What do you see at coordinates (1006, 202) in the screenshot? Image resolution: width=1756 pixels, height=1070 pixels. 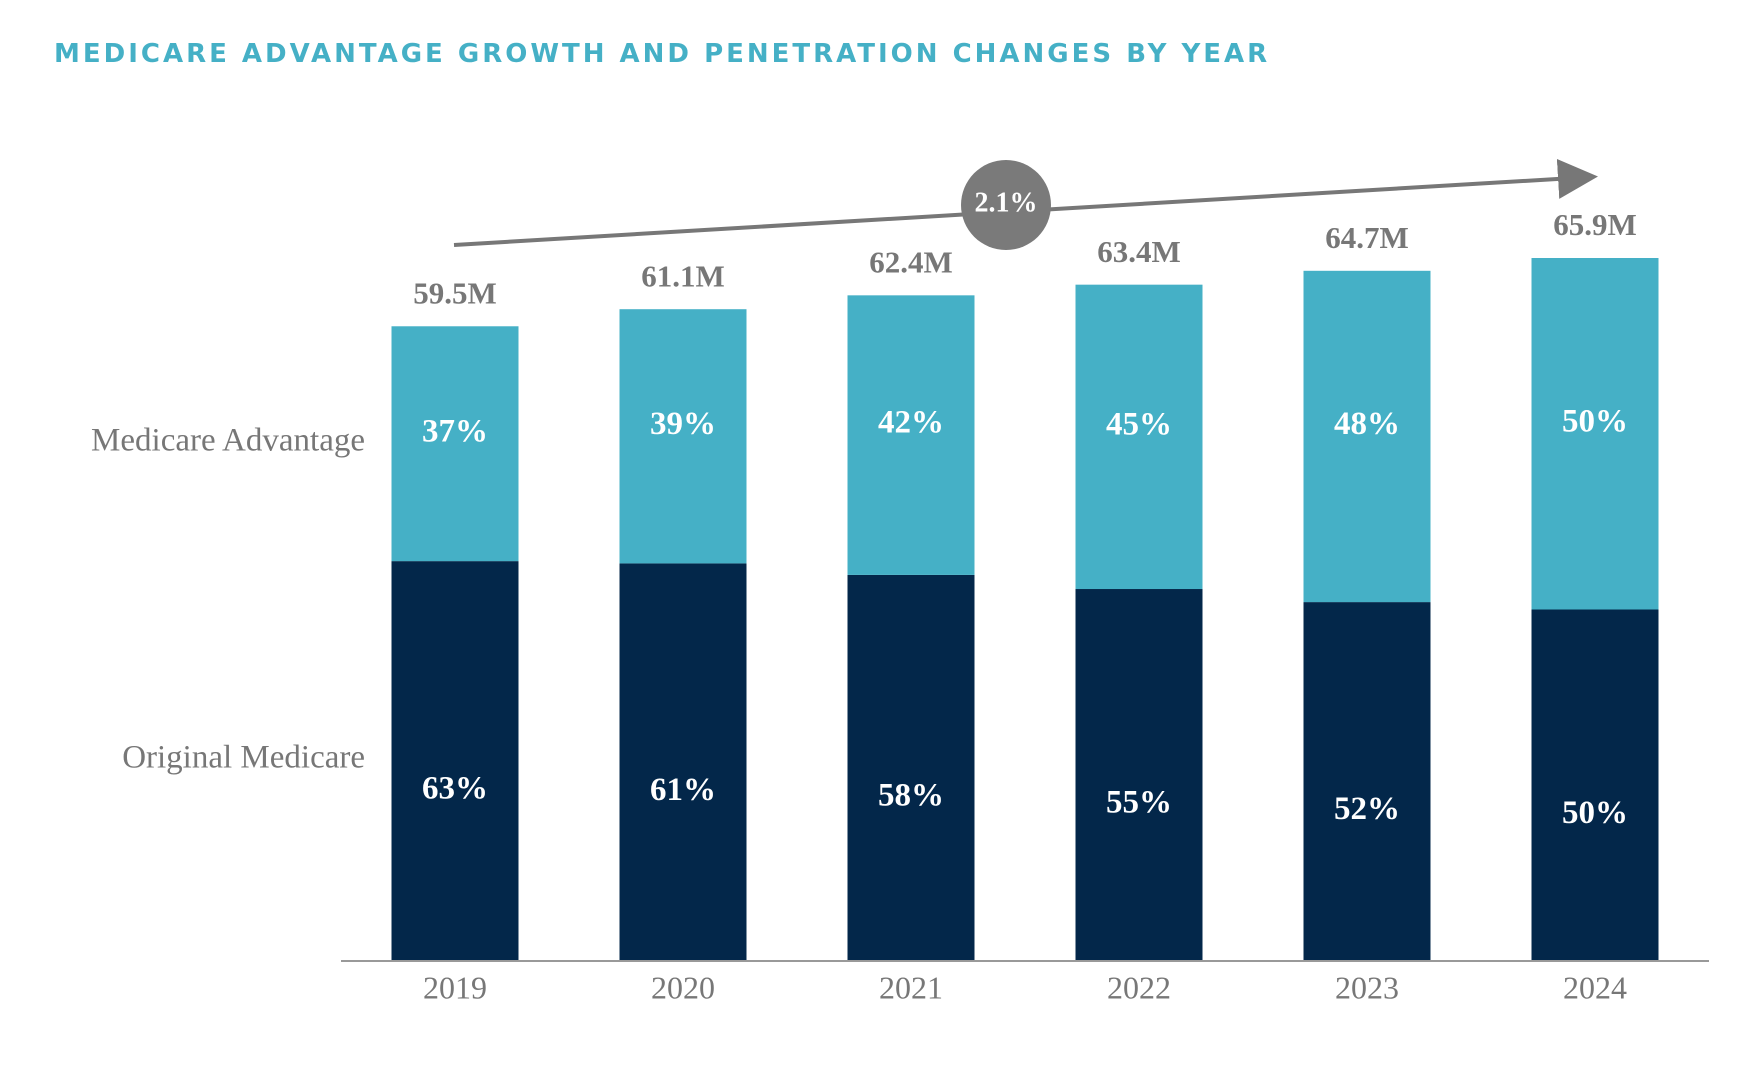 I see `growth-label: 2.1%` at bounding box center [1006, 202].